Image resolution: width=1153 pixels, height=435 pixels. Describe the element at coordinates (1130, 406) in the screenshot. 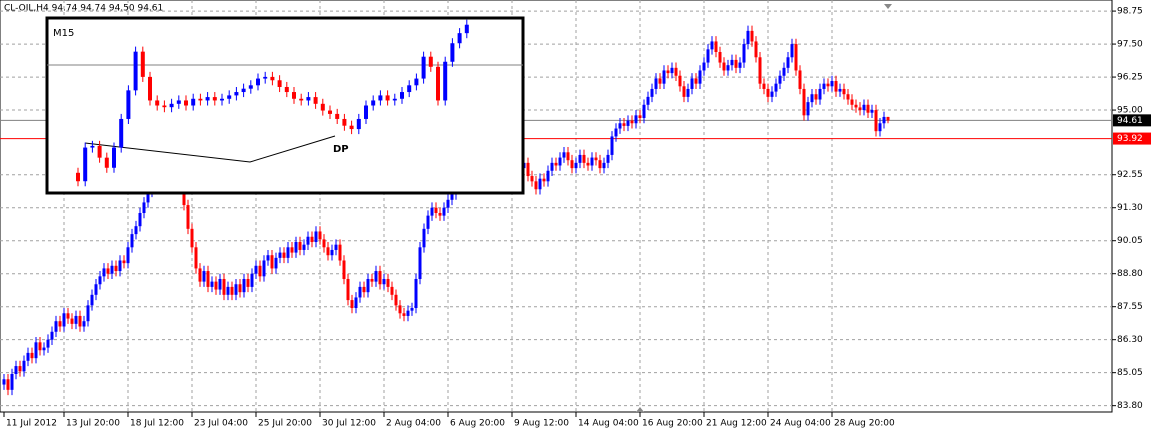

I see `y-tick-label: 83.80` at that location.